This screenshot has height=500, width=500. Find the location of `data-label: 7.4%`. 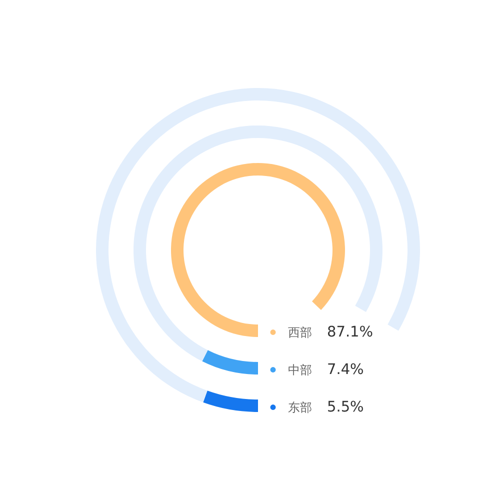

data-label: 7.4% is located at coordinates (345, 370).